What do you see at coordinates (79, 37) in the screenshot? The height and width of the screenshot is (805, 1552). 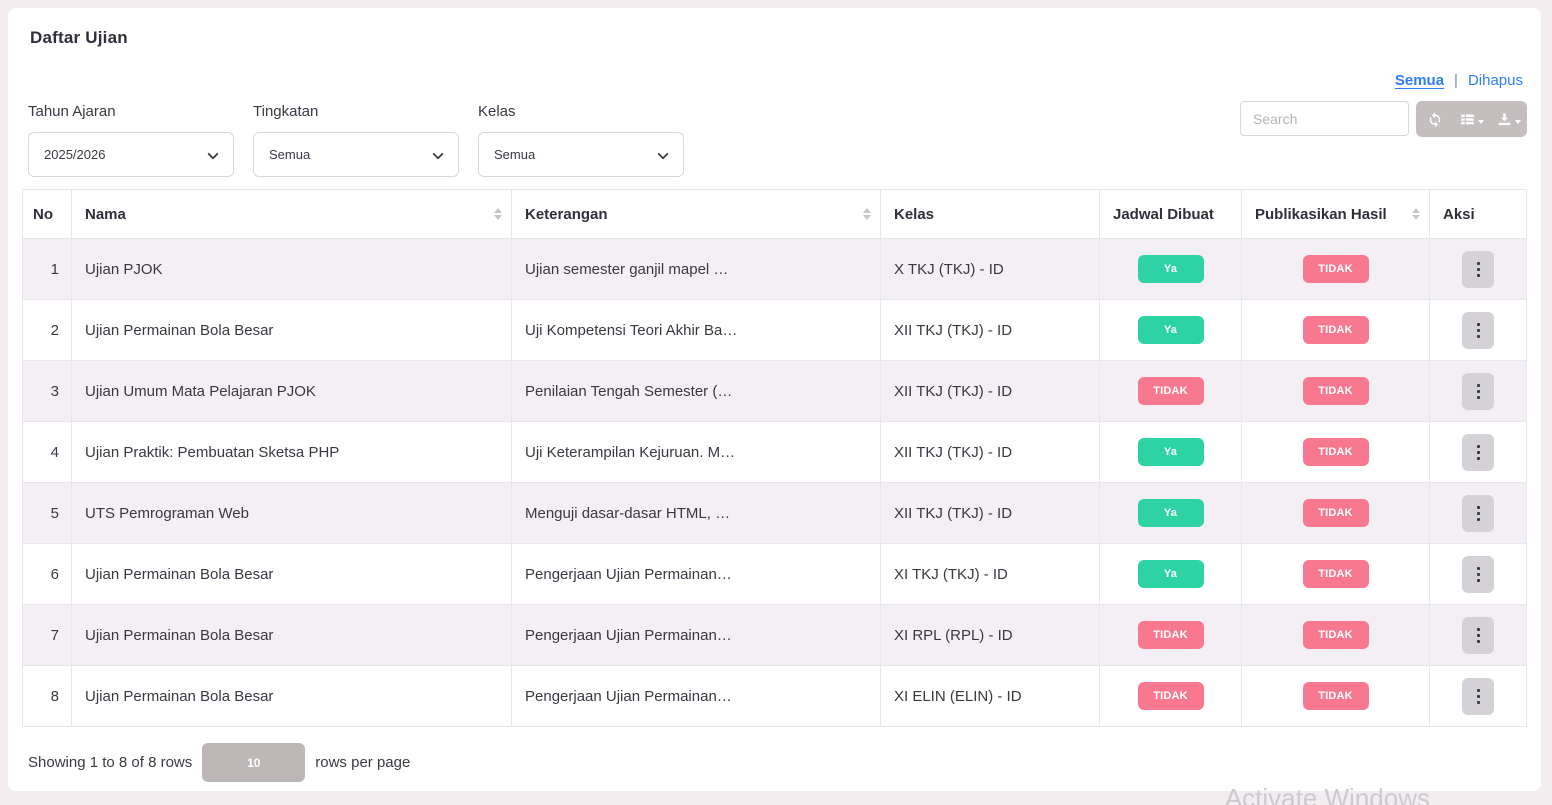 I see `page-title: Daftar Ujian` at bounding box center [79, 37].